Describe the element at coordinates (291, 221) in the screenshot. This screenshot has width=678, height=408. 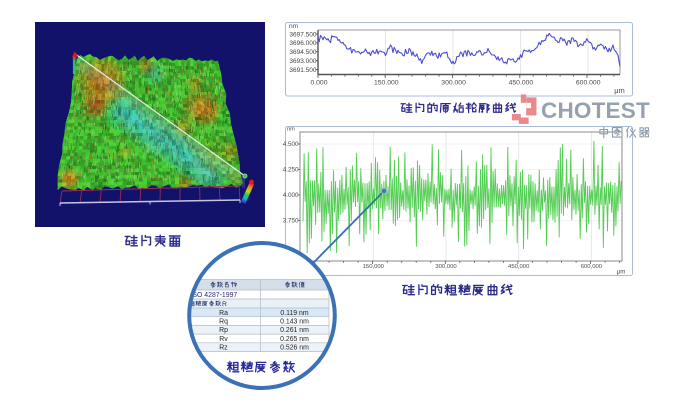
I see `svg-text: 3.750` at that location.